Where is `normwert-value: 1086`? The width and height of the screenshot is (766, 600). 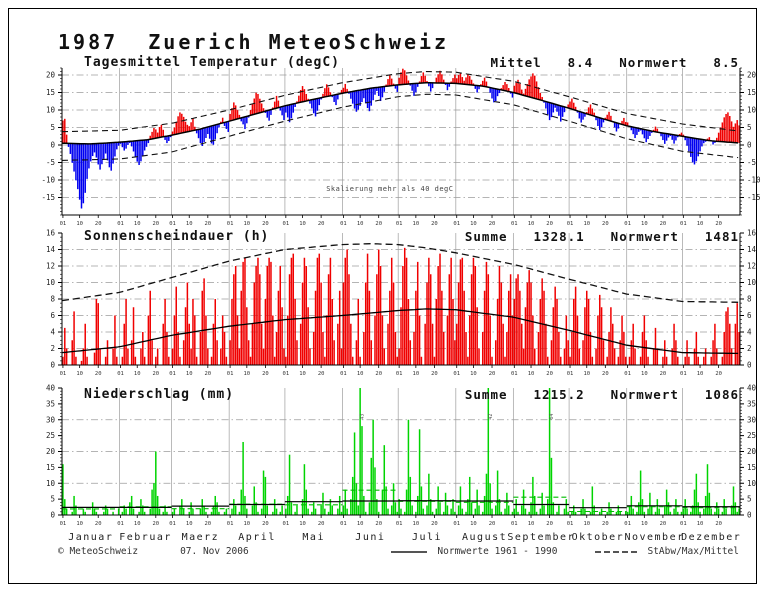
normwert-value: 1086 is located at coordinates (721, 394).